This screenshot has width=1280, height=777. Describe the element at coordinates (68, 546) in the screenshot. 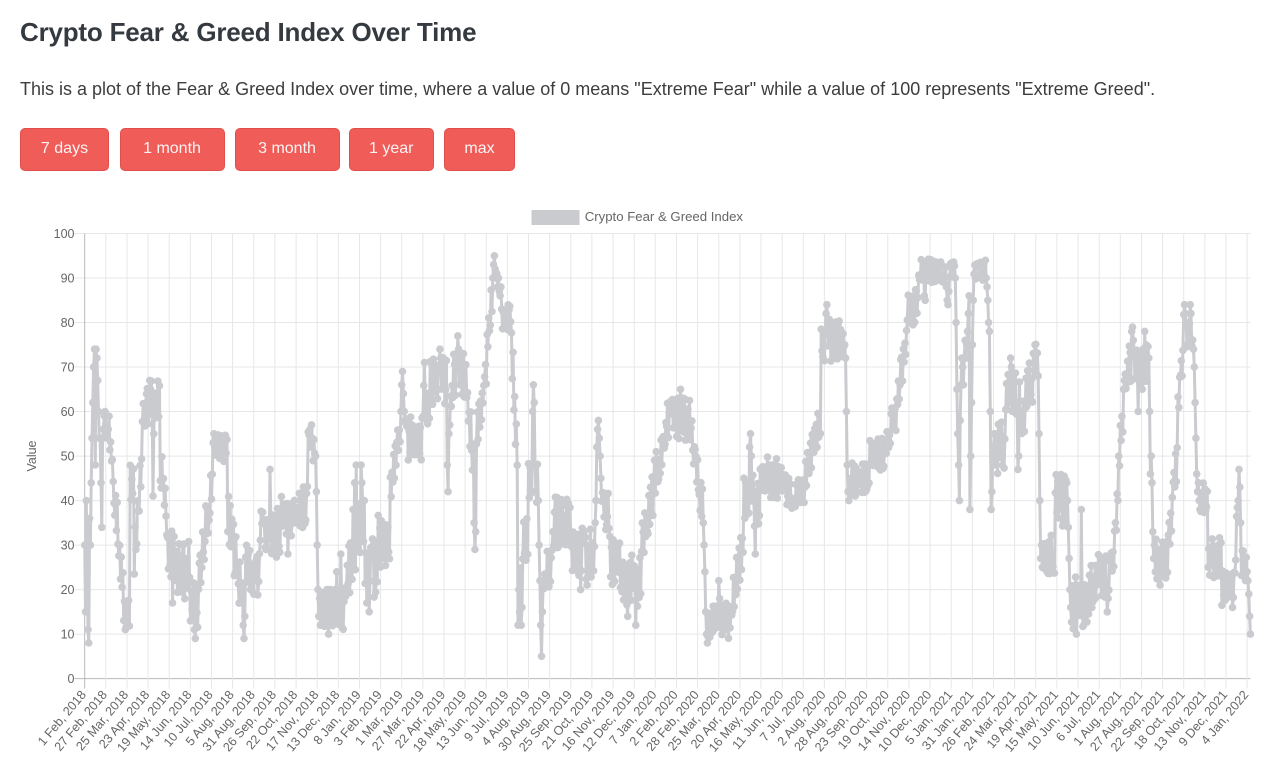

I see `svg-text: 30` at that location.